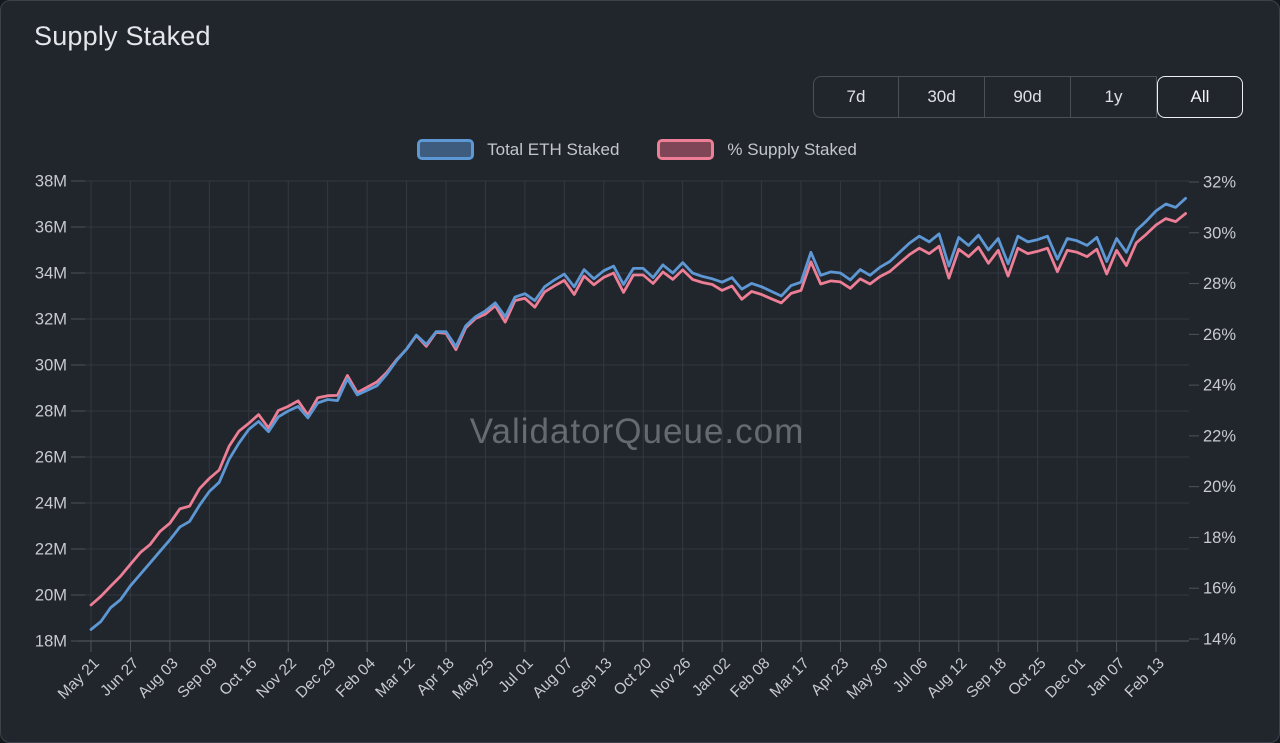 This screenshot has height=743, width=1280. What do you see at coordinates (637, 149) in the screenshot?
I see `chart-legend: Total ETH Staked % Supply Staked` at bounding box center [637, 149].